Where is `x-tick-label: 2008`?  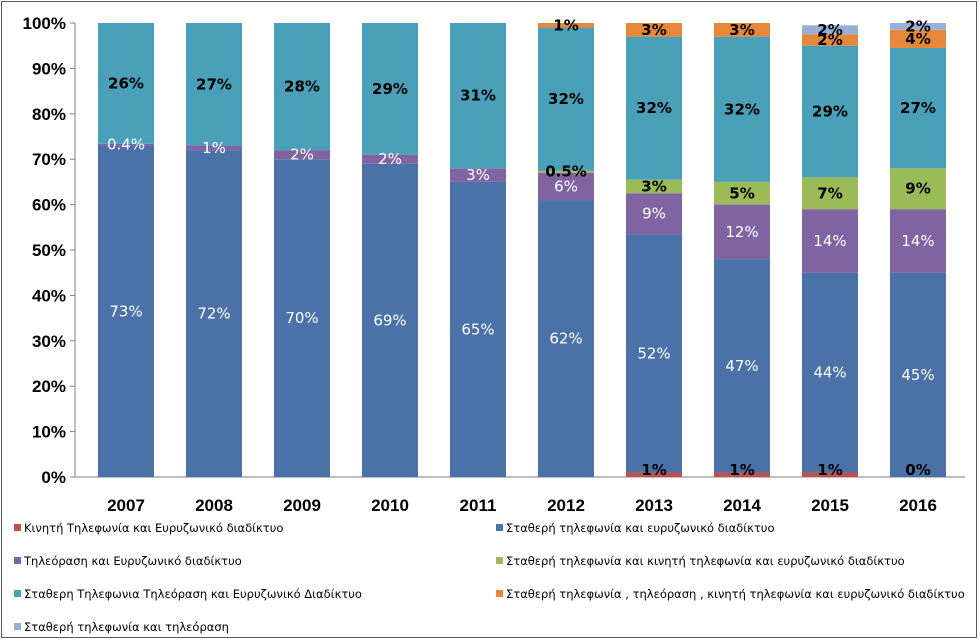 x-tick-label: 2008 is located at coordinates (214, 505).